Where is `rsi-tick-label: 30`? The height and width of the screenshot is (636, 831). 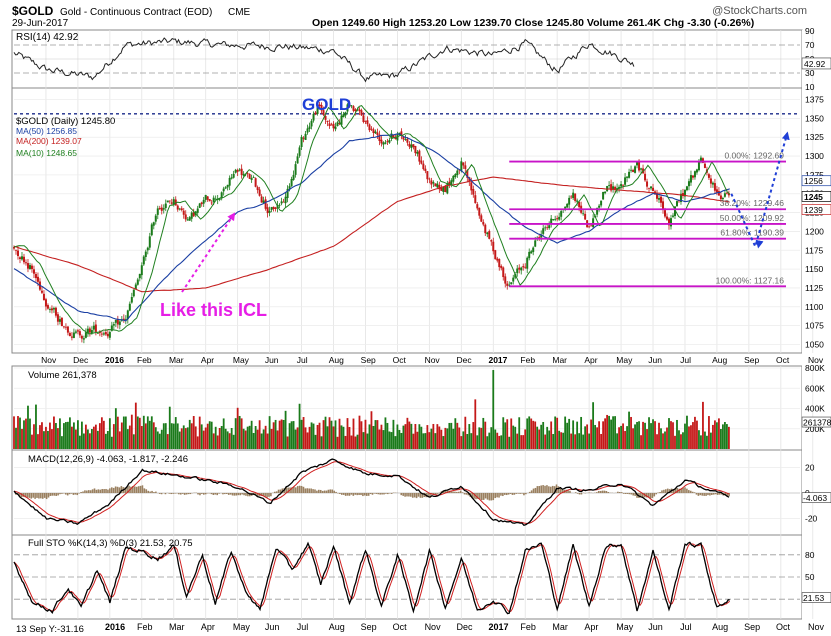 rsi-tick-label: 30 is located at coordinates (810, 73).